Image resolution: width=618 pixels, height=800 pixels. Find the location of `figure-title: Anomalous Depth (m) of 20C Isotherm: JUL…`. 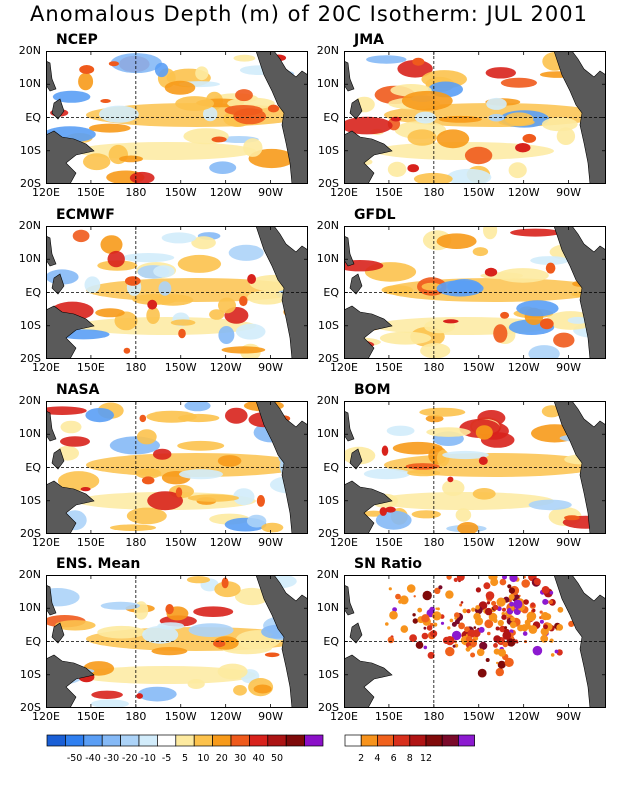

figure-title: Anomalous Depth (m) of 20C Isotherm: JUL… is located at coordinates (309, 14).